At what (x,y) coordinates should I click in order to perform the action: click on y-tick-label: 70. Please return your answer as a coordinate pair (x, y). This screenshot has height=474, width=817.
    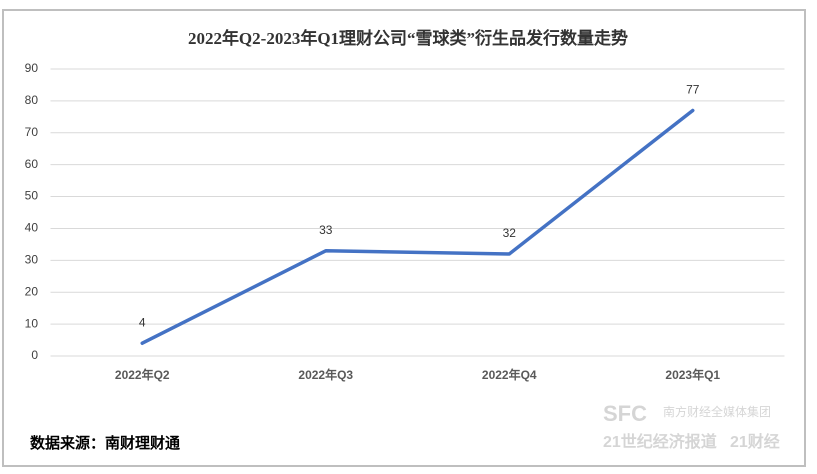
    Looking at the image, I should click on (32, 132).